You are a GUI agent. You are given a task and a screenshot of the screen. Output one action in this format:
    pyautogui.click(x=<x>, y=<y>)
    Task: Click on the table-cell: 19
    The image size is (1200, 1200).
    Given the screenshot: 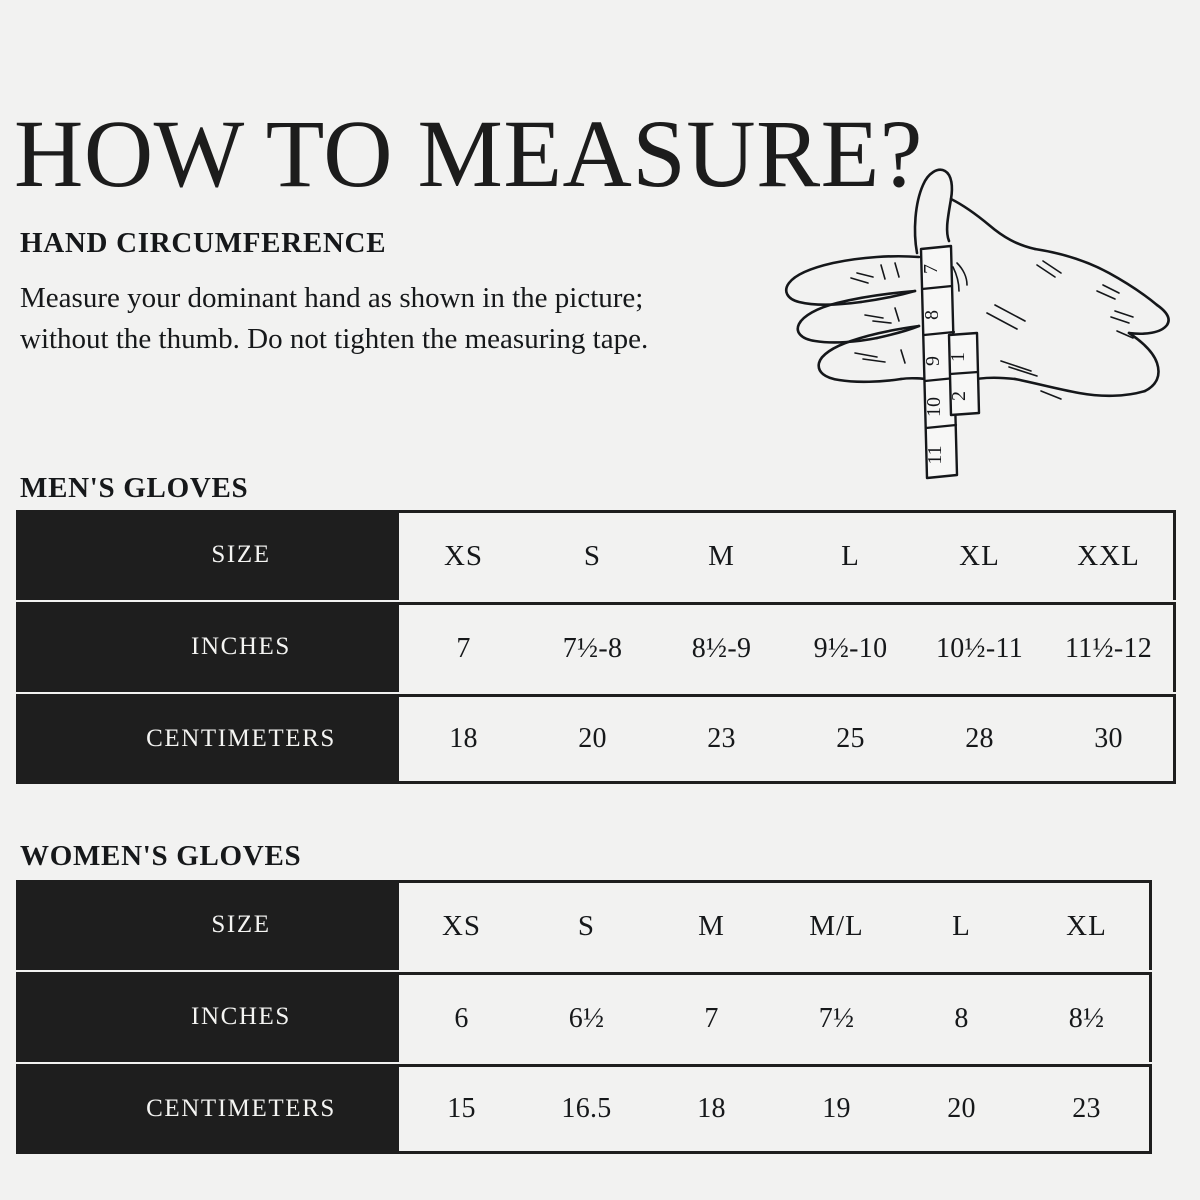 What is the action you would take?
    pyautogui.click(x=836, y=1108)
    